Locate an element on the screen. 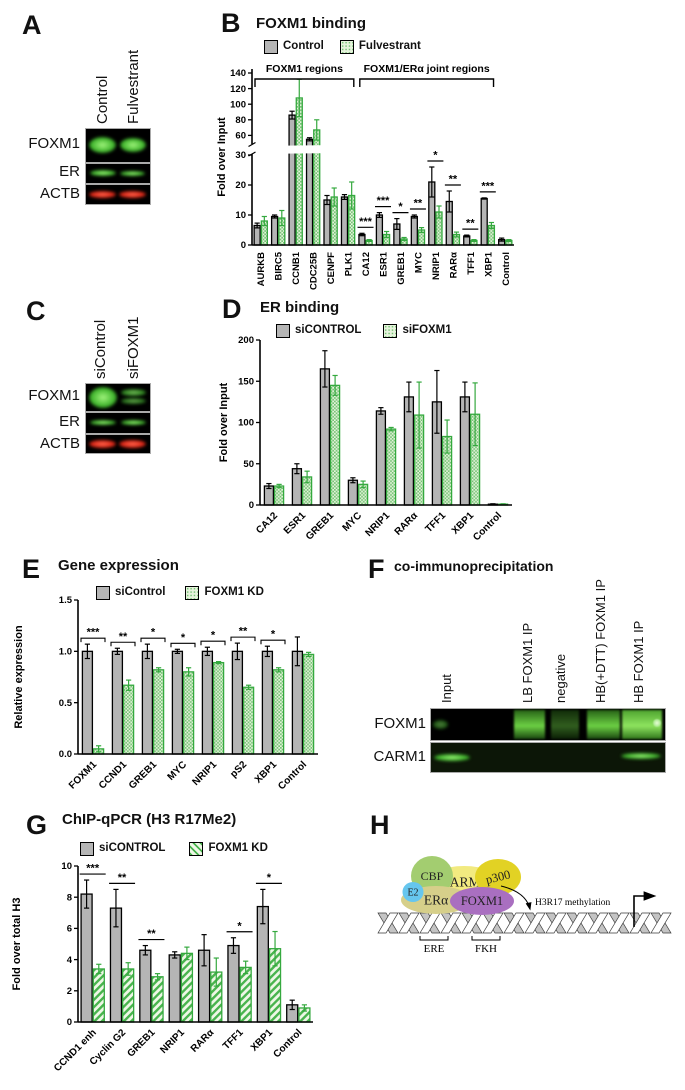 This screenshot has width=685, height=1090. methylation-label: H3R17 methylation is located at coordinates (572, 903).